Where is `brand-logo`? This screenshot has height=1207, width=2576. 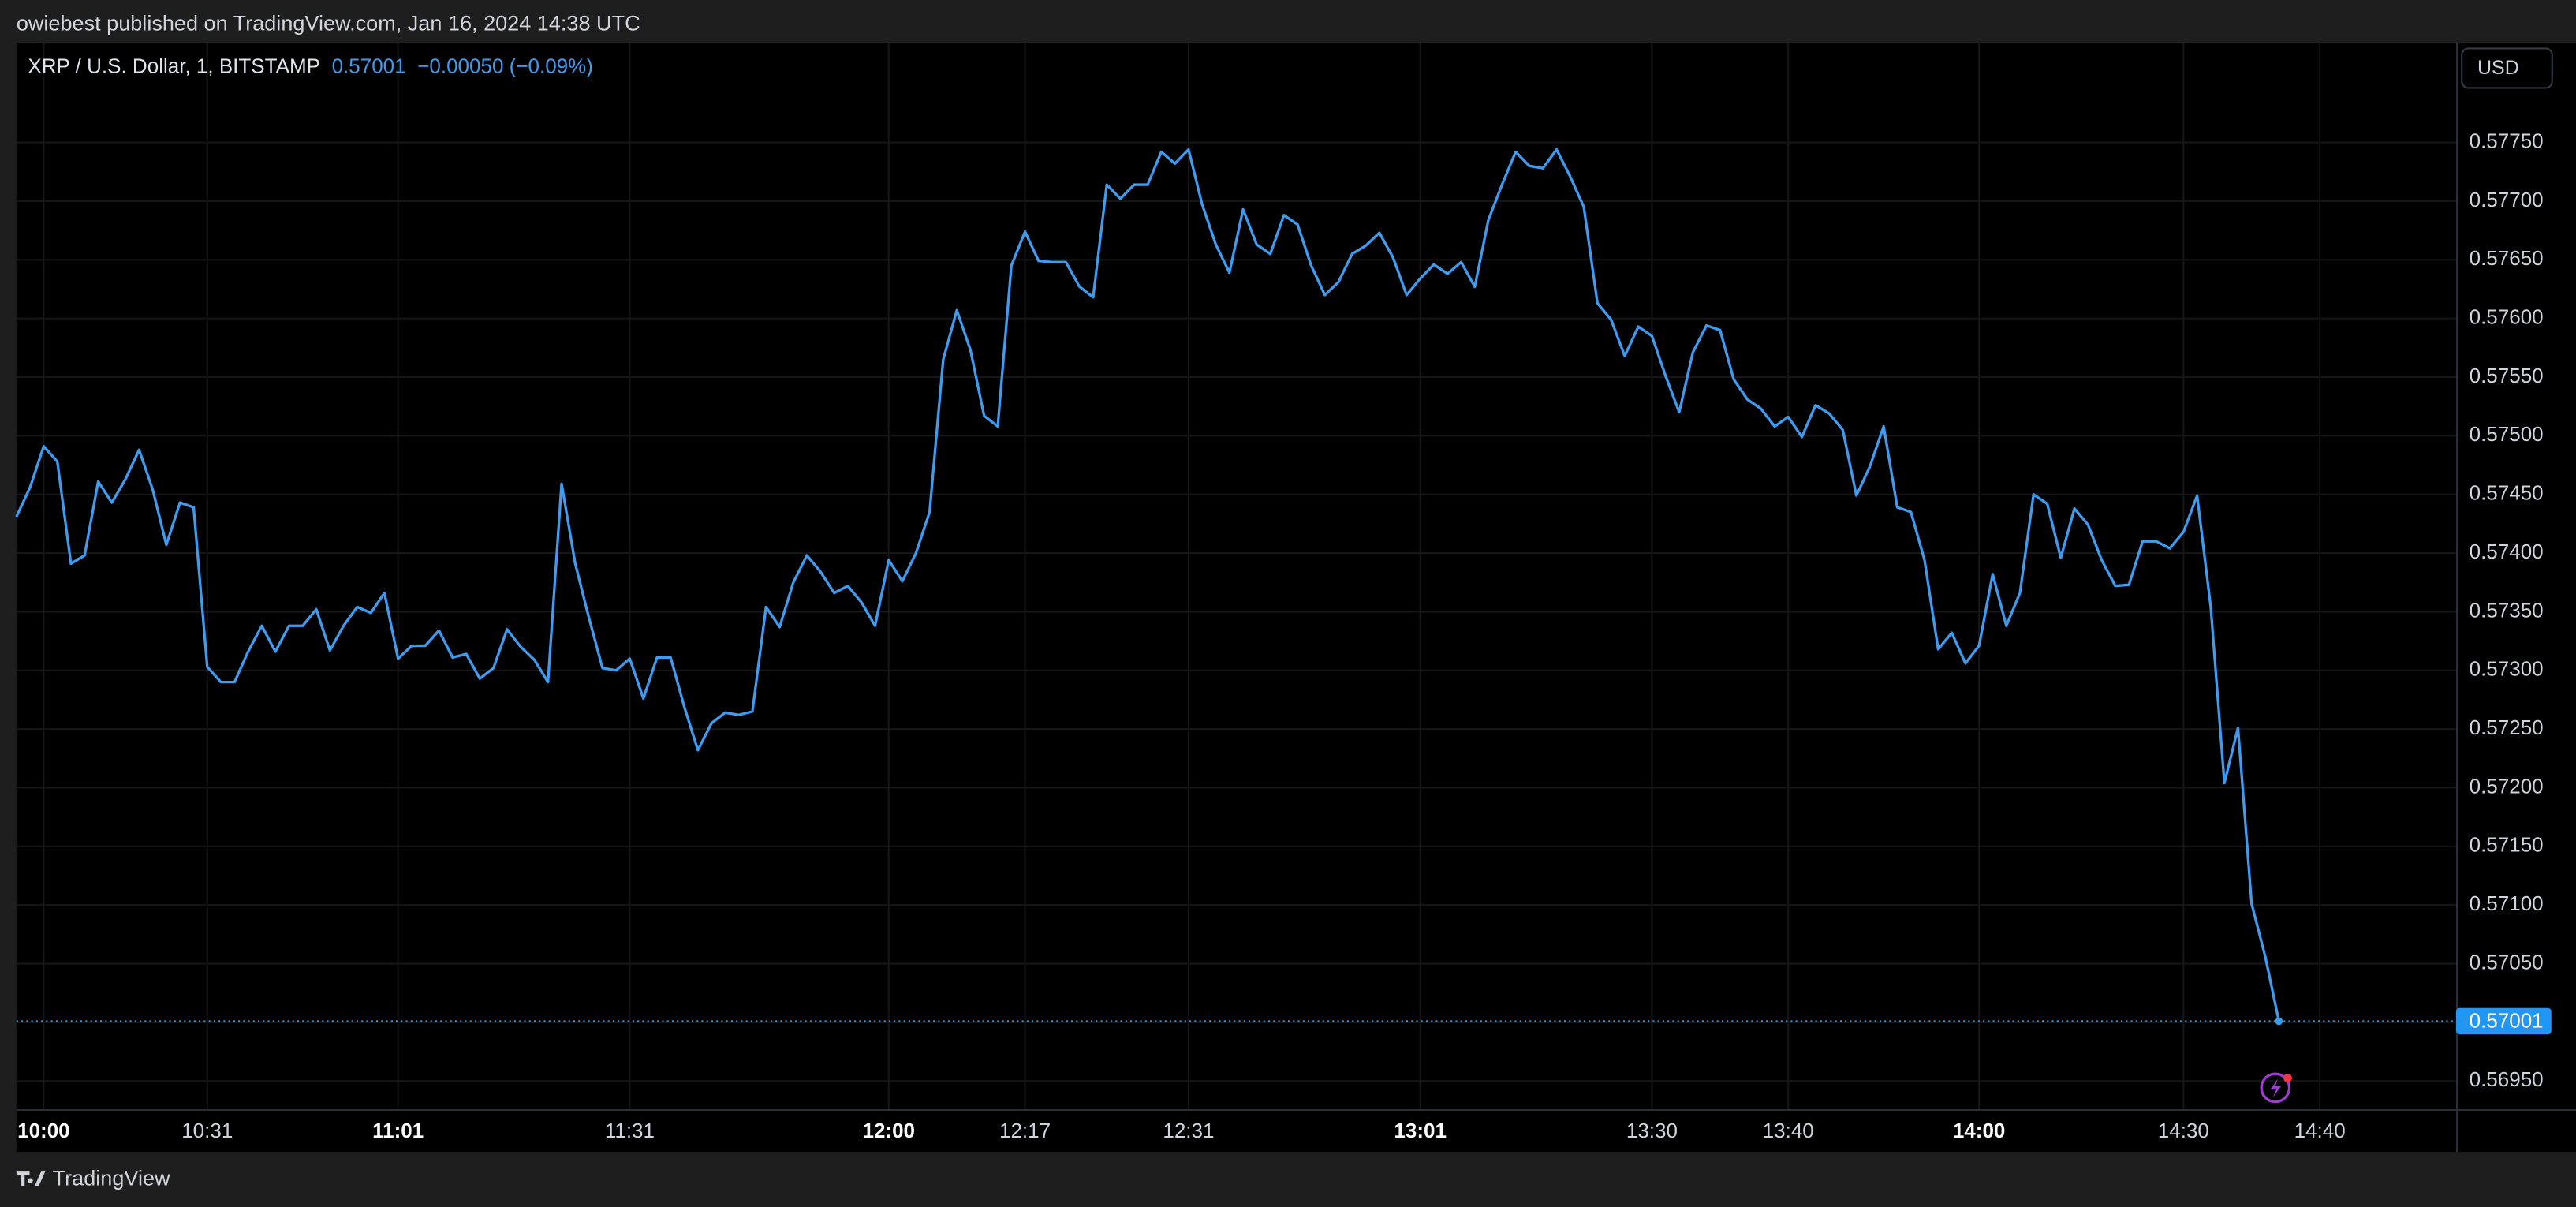
brand-logo is located at coordinates (31, 1179).